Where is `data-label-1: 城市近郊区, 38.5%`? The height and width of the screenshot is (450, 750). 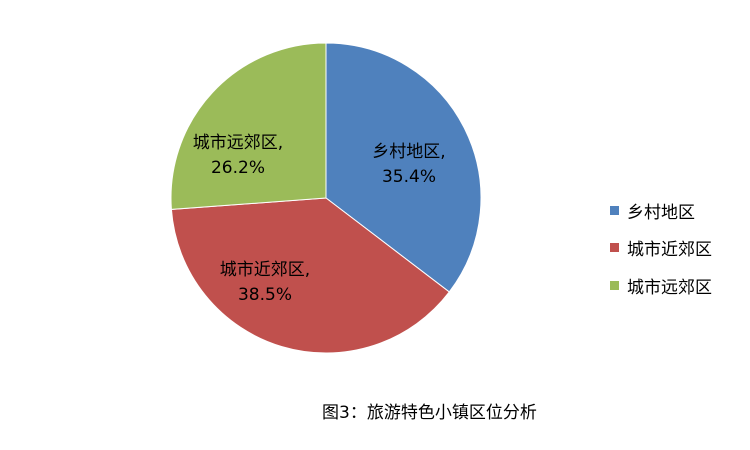
data-label-1: 城市近郊区, 38.5% is located at coordinates (265, 282).